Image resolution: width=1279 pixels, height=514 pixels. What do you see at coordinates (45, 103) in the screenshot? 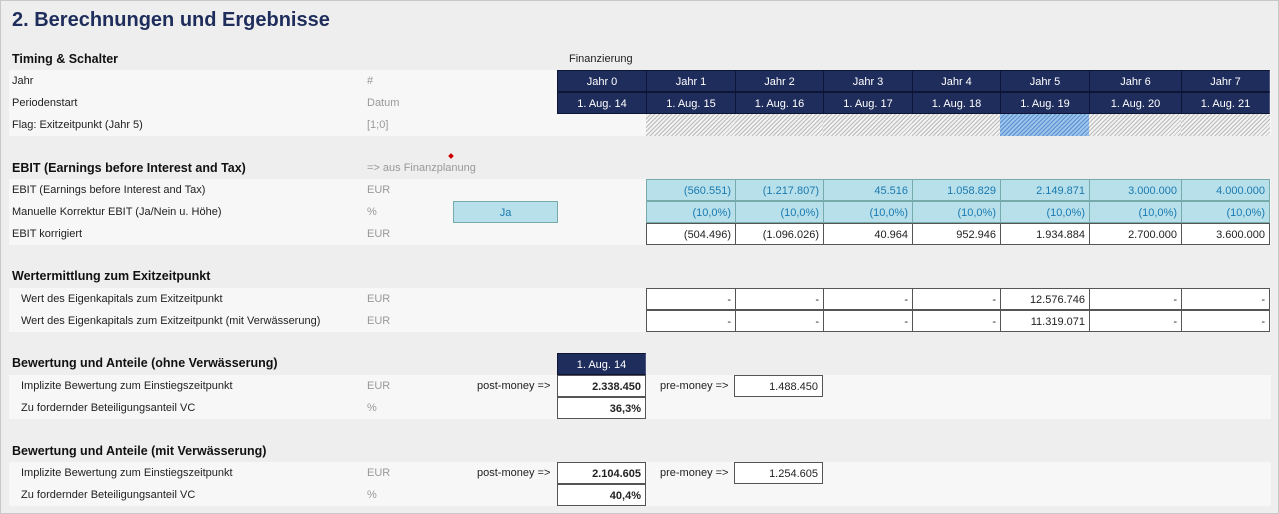
I see `row-label: Periodenstart` at bounding box center [45, 103].